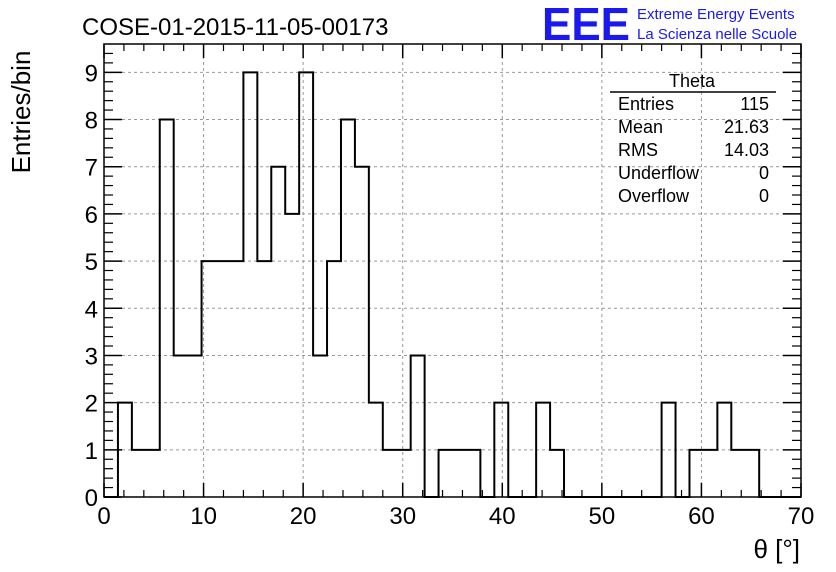 The width and height of the screenshot is (836, 572). Describe the element at coordinates (91, 309) in the screenshot. I see `y-tick-label: 4` at that location.